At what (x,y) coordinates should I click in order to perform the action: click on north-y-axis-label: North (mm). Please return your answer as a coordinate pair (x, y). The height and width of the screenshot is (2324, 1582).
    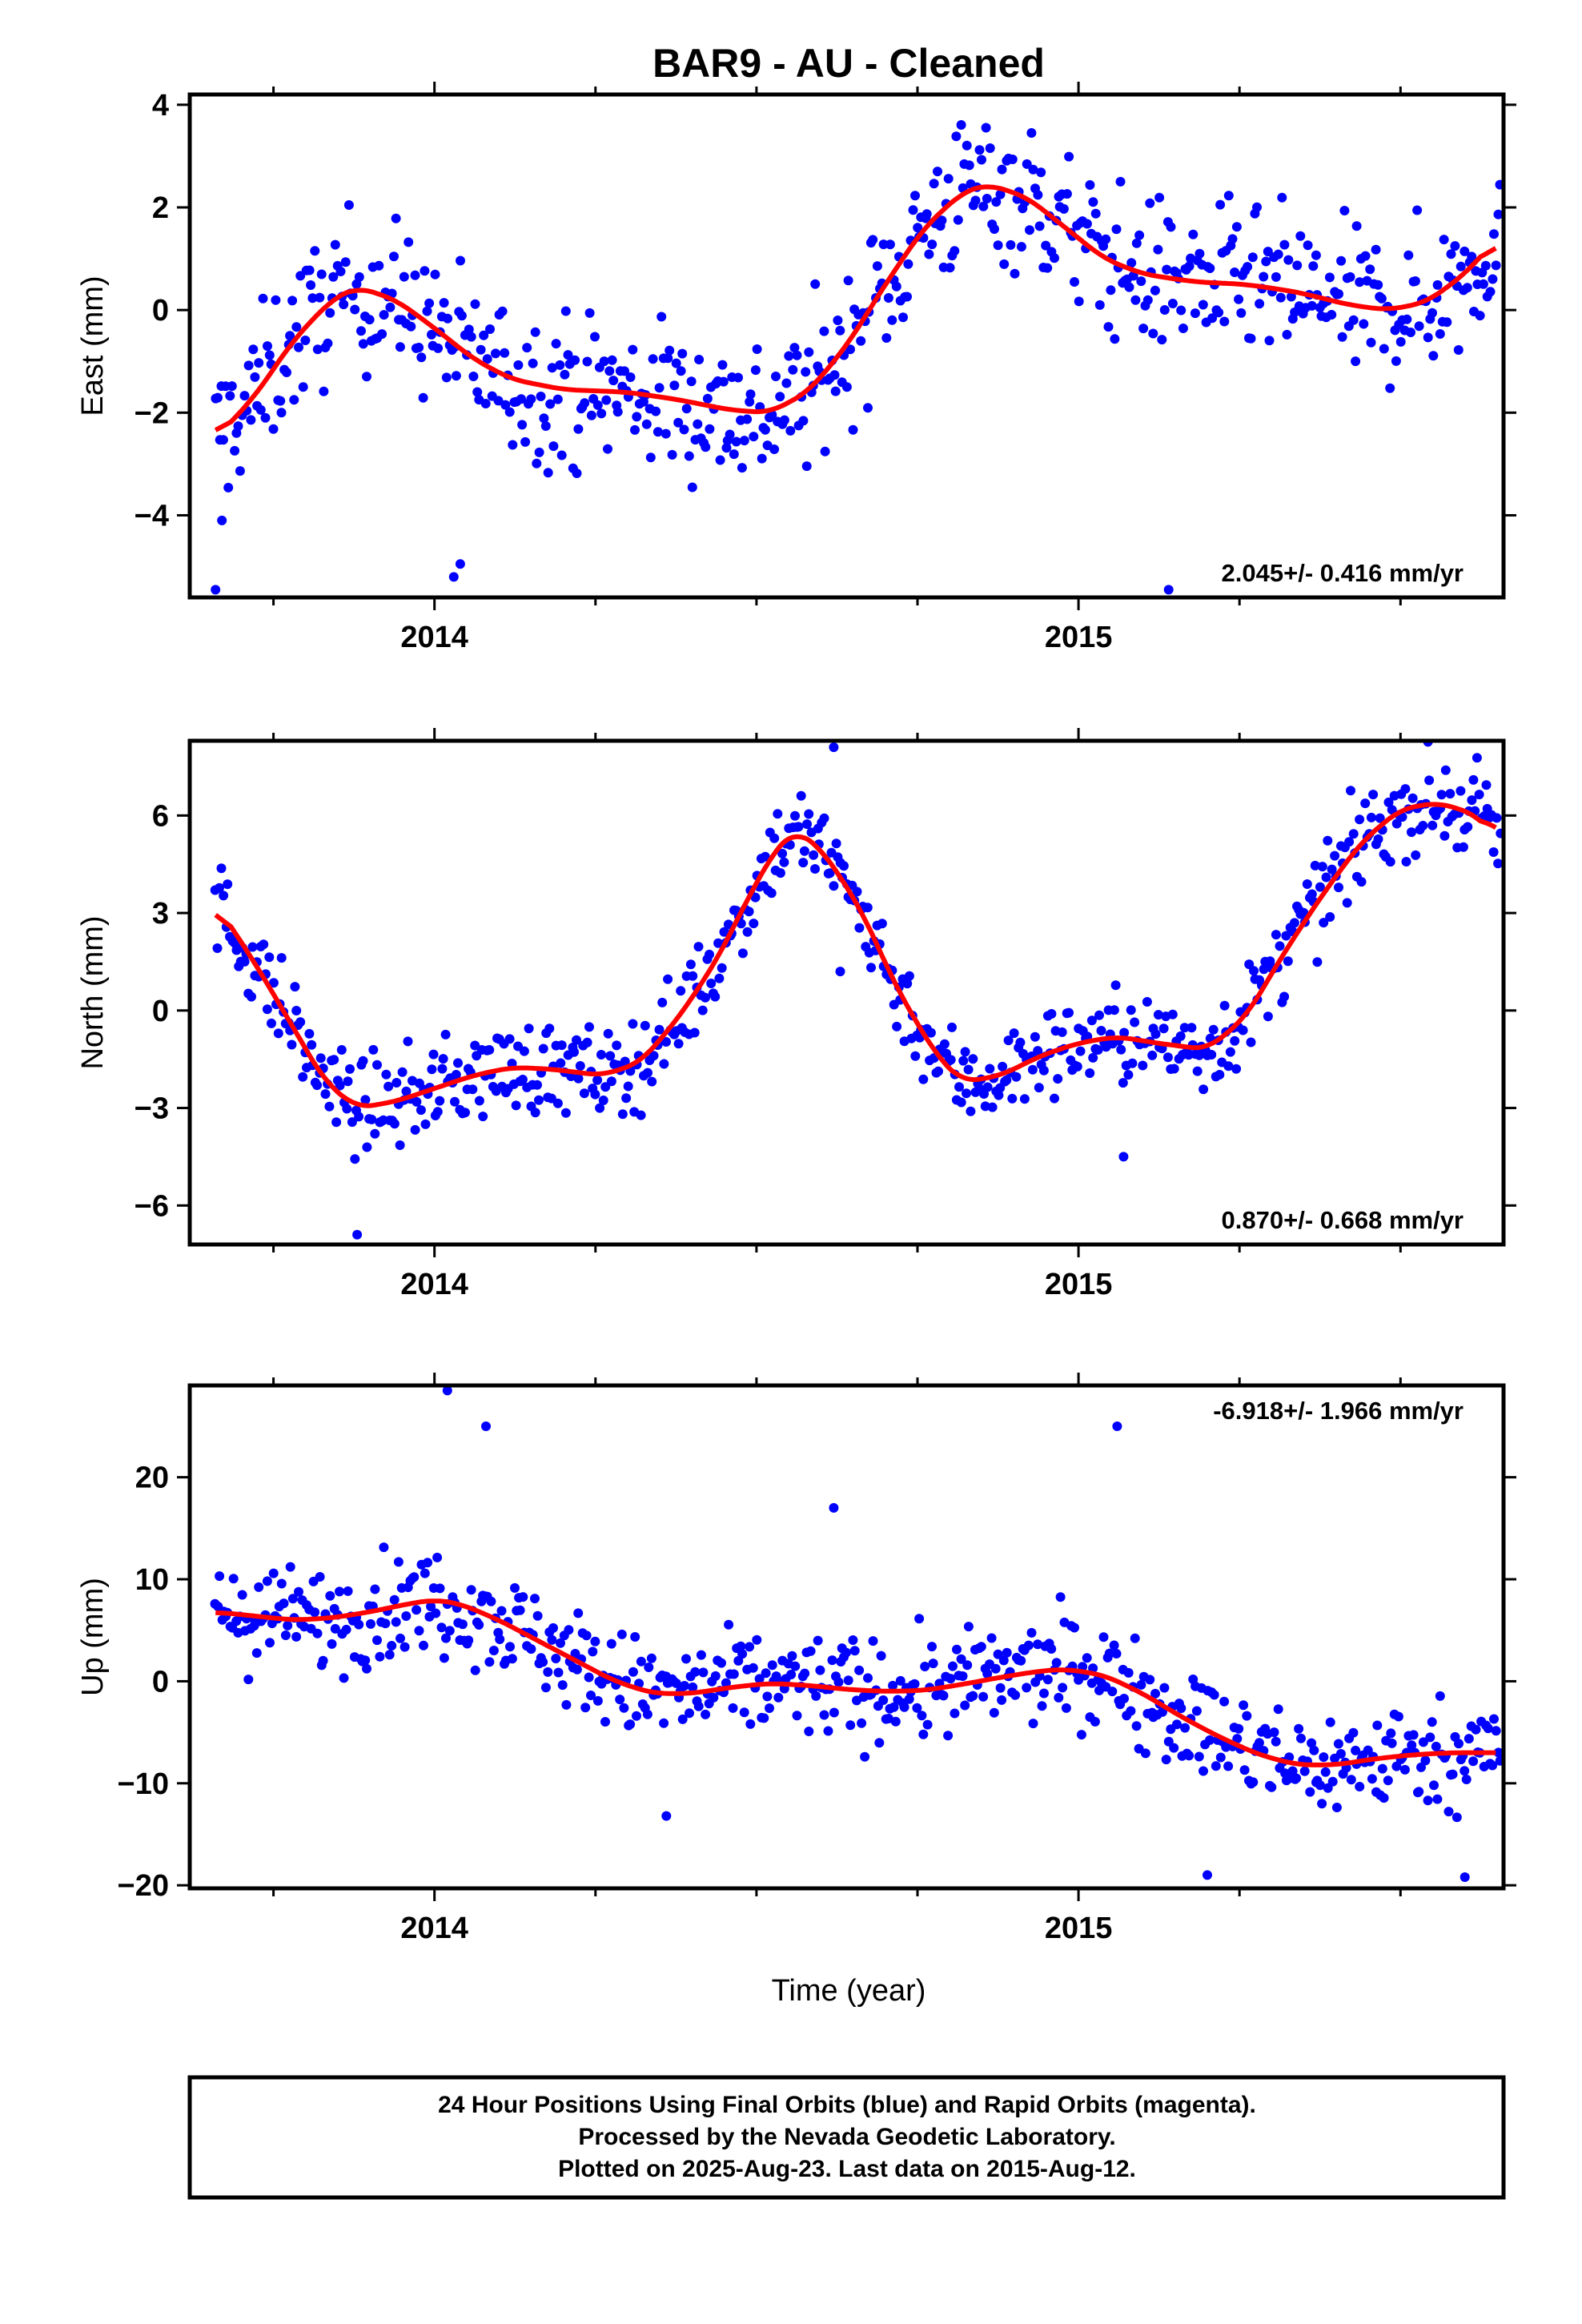
    Looking at the image, I should click on (93, 992).